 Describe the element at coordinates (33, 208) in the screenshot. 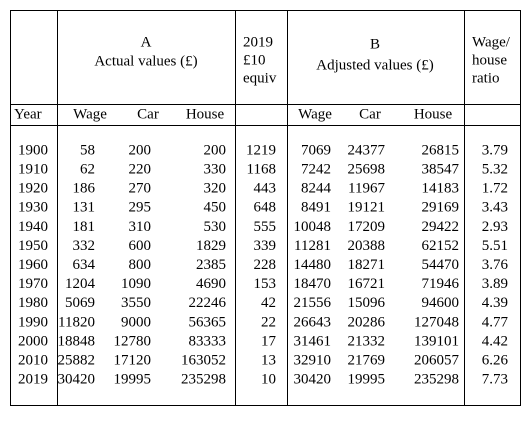

I see `year-cell: 1930` at that location.